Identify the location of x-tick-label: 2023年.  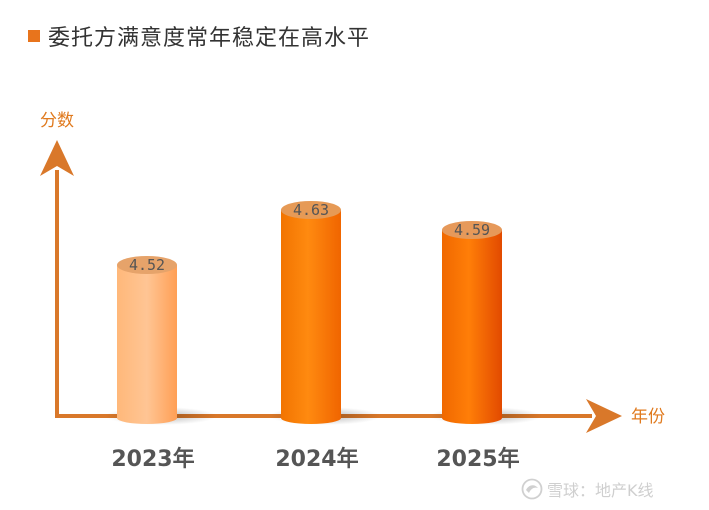
(152, 459).